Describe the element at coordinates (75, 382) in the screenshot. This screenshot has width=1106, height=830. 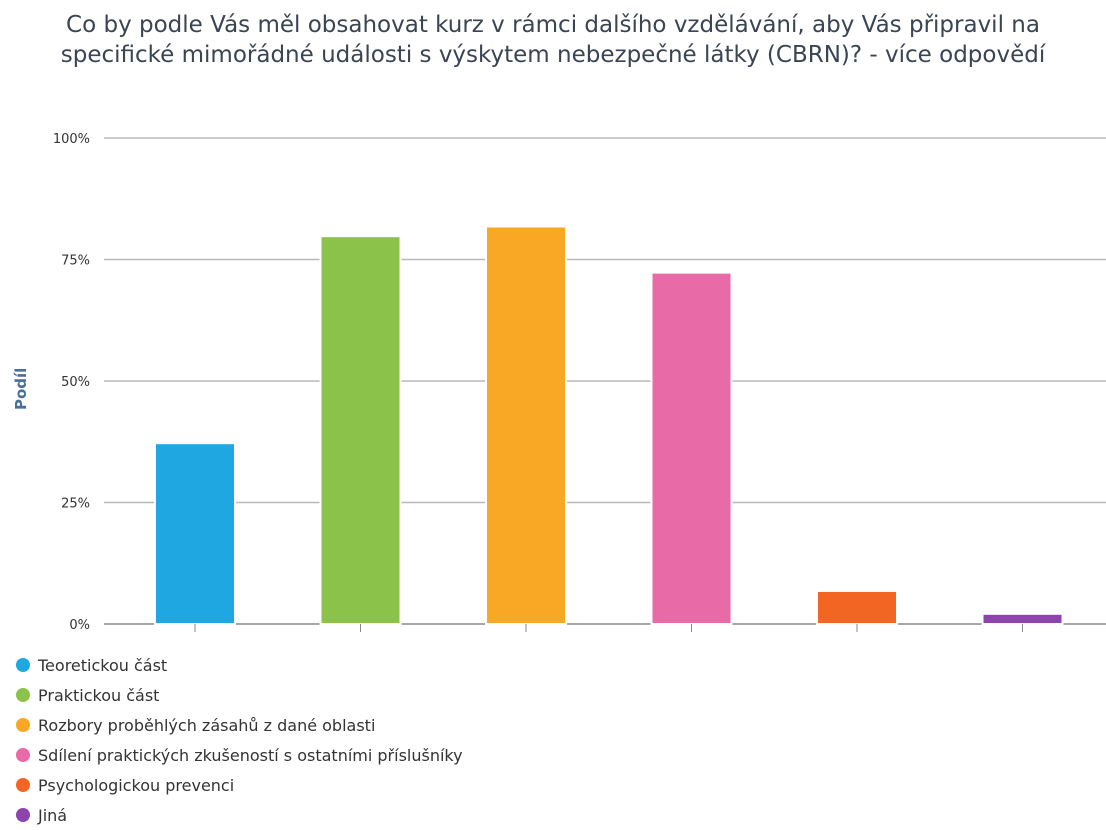
I see `y-tick-label: 50%` at that location.